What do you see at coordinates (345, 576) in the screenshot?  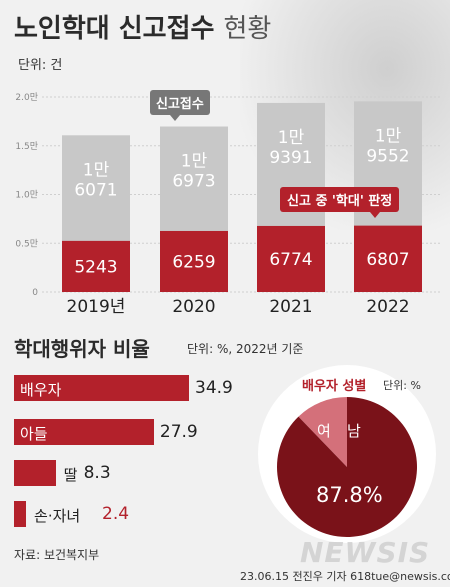 I see `credit-line: 23.06.15 전진우 기자 618tue@newsis.com` at bounding box center [345, 576].